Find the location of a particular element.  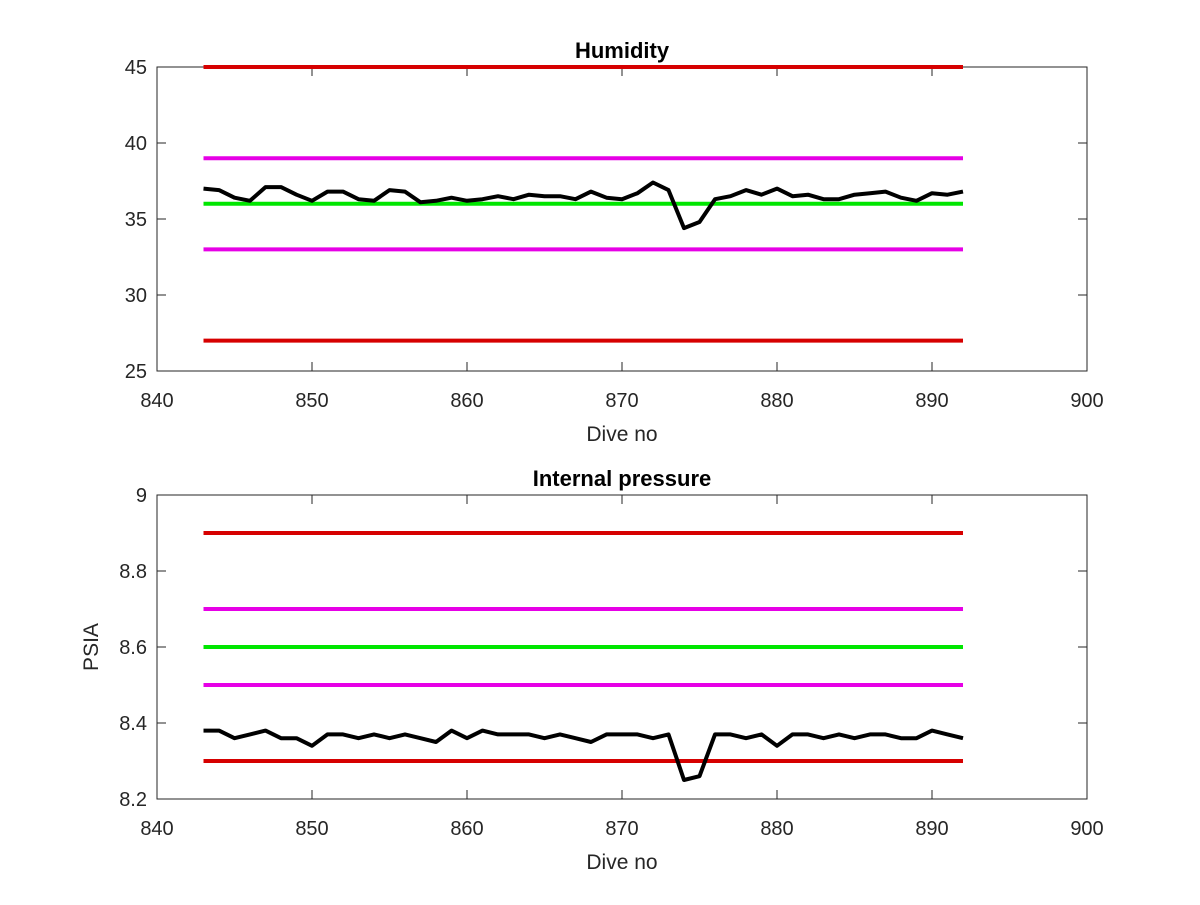

y-tick-label: 30 is located at coordinates (136, 296).